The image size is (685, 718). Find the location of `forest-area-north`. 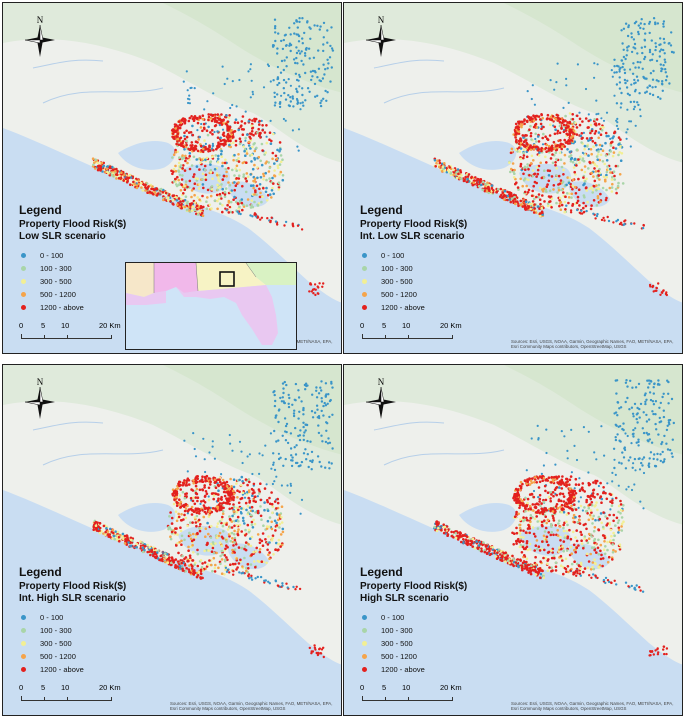

forest-area-north is located at coordinates (252, 48).